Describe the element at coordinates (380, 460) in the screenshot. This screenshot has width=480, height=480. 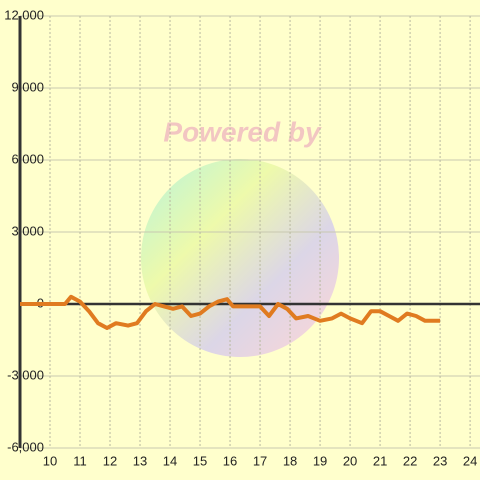
I see `x-tick-label: 21` at that location.